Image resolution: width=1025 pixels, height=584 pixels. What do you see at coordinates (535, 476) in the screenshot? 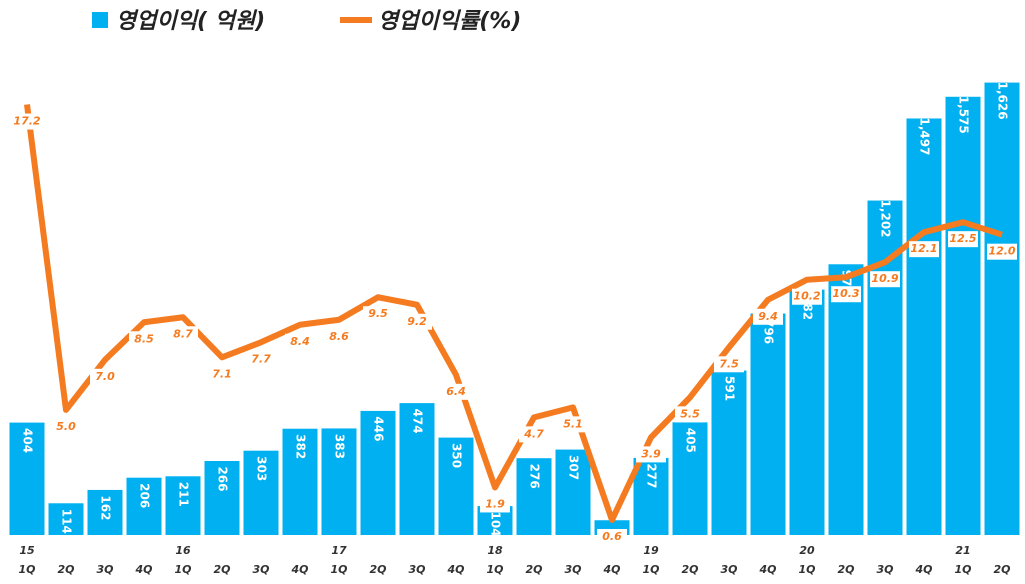
I see `bar-value-label: 276` at bounding box center [535, 476].